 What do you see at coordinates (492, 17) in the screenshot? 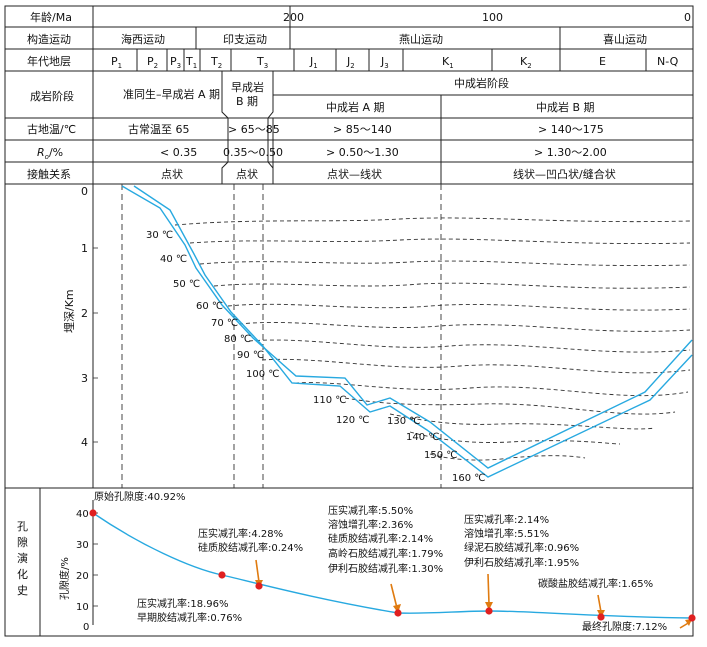
I see `age-tick-100: 100` at bounding box center [492, 17].